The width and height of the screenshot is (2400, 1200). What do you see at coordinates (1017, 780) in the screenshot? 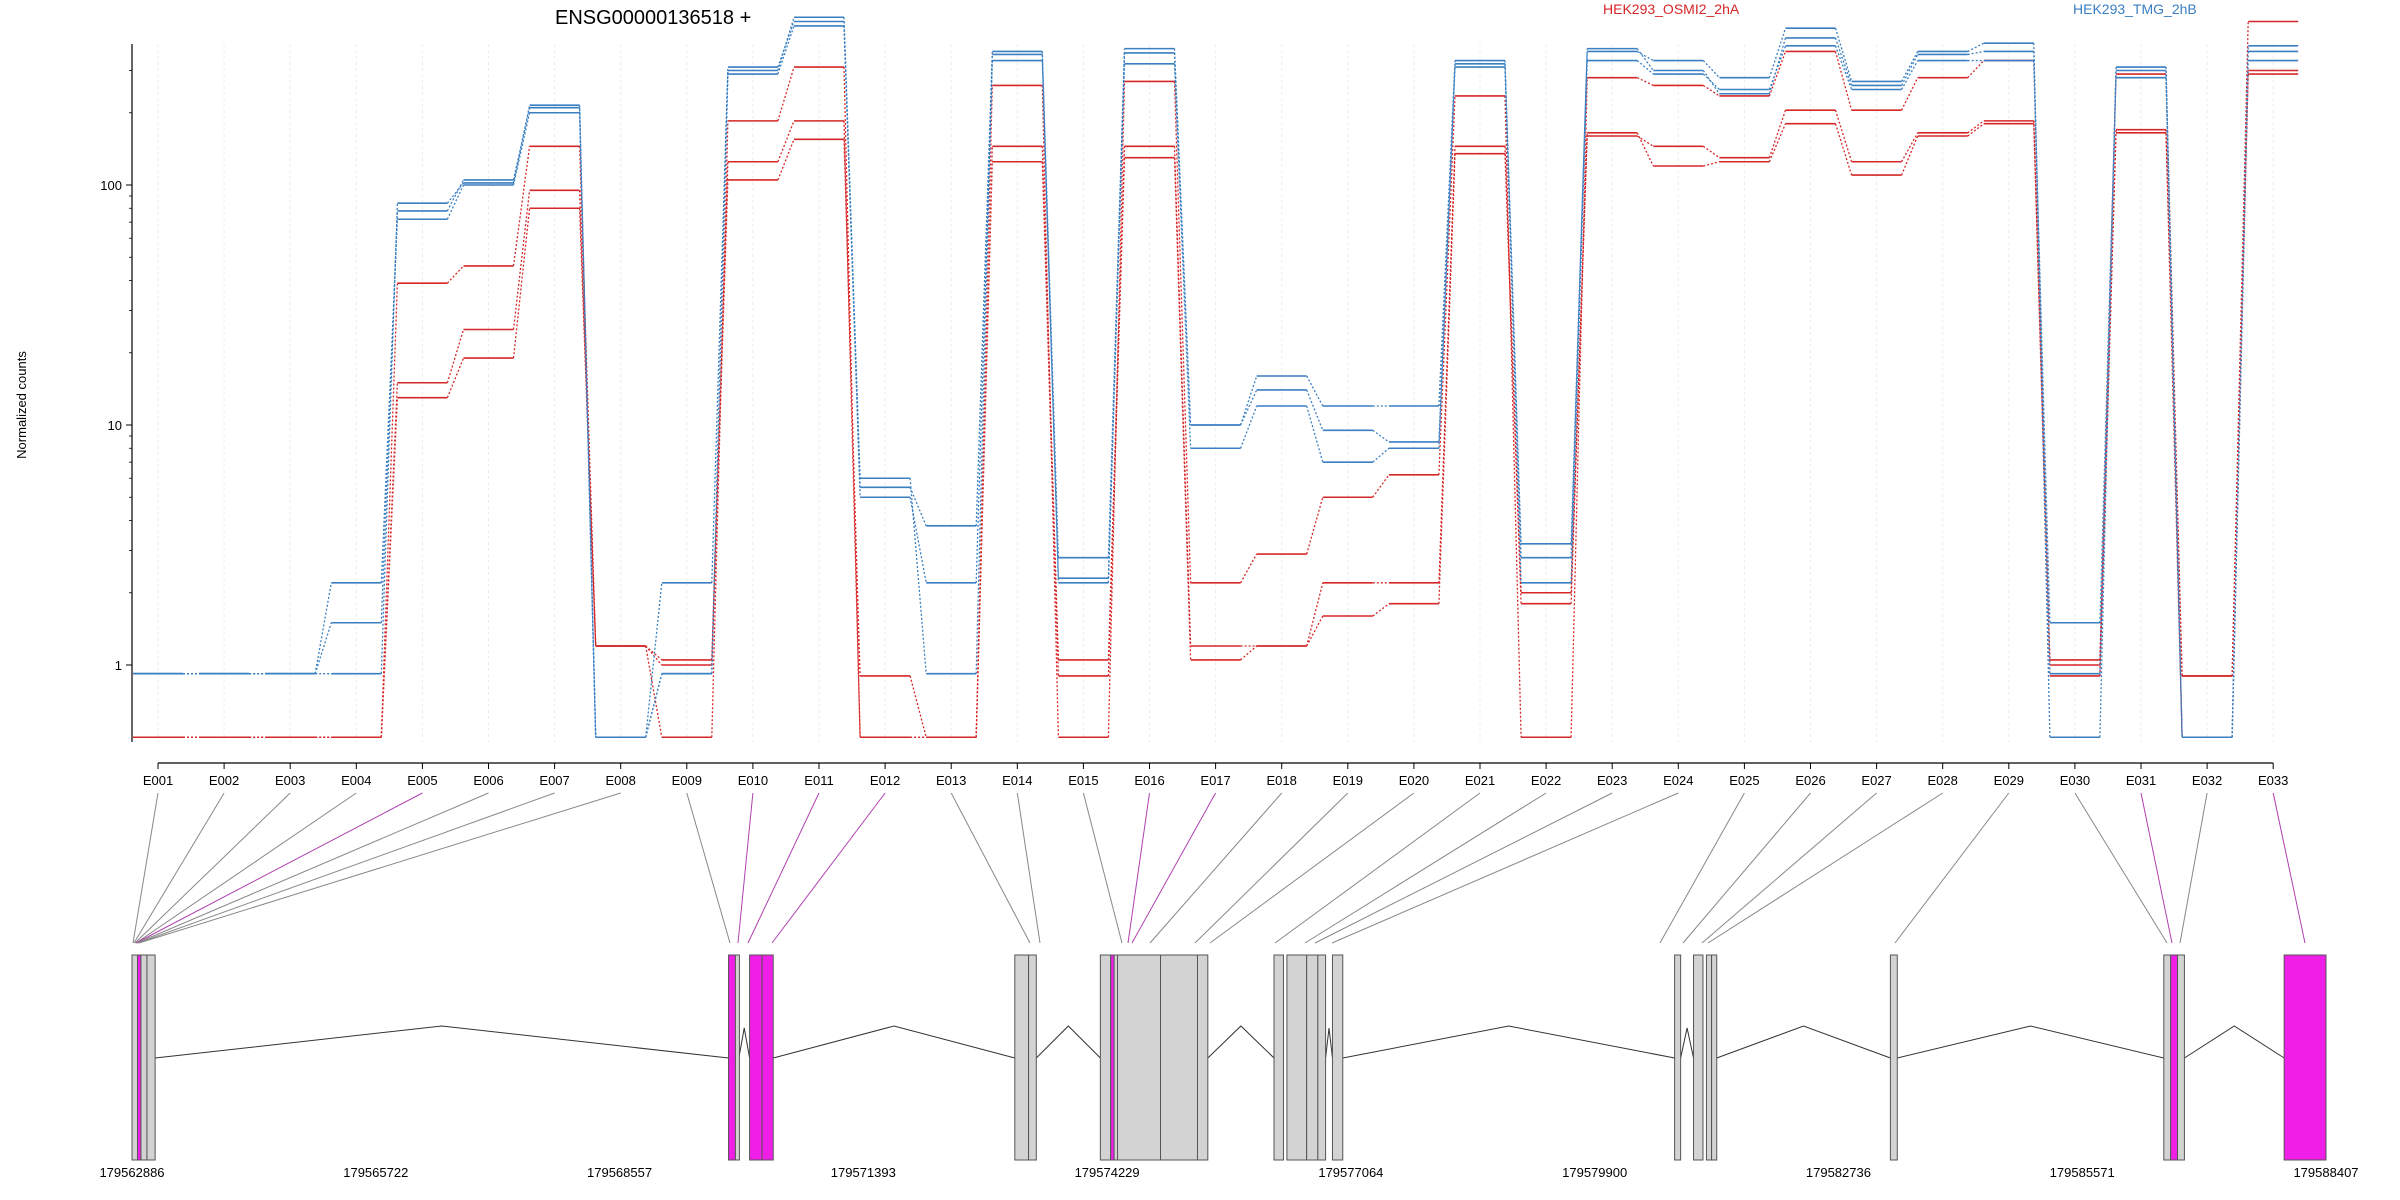
I see `x-tick-label: E014` at bounding box center [1017, 780].